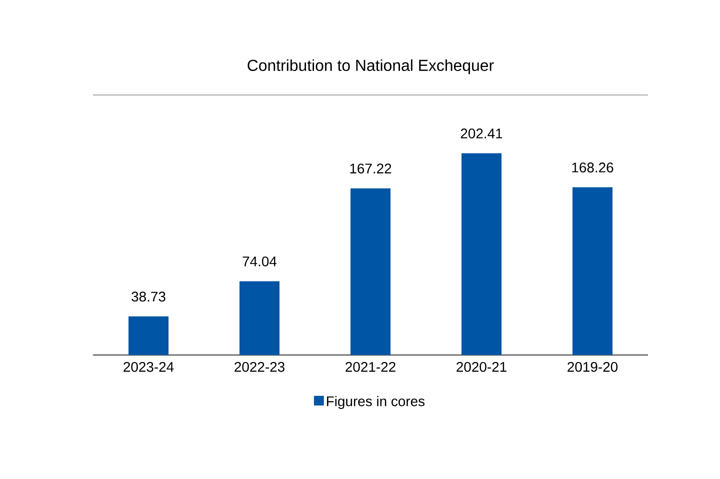 Image resolution: width=720 pixels, height=479 pixels. What do you see at coordinates (371, 169) in the screenshot?
I see `data-label: 167.22` at bounding box center [371, 169].